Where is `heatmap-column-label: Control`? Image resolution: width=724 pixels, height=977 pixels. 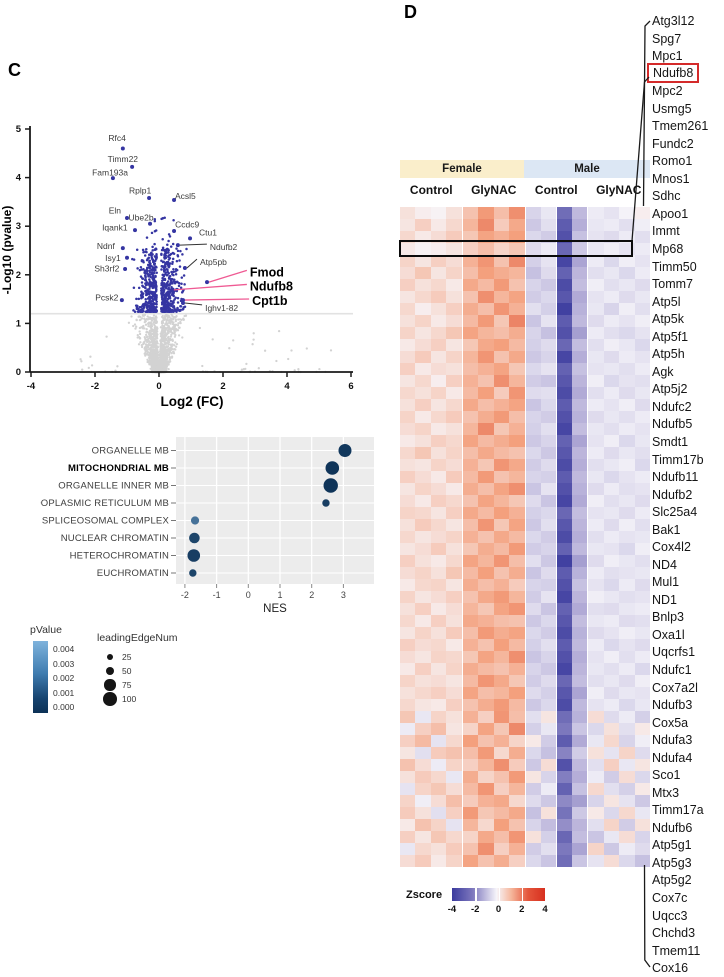
heatmap-column-label: Control is located at coordinates (431, 190).